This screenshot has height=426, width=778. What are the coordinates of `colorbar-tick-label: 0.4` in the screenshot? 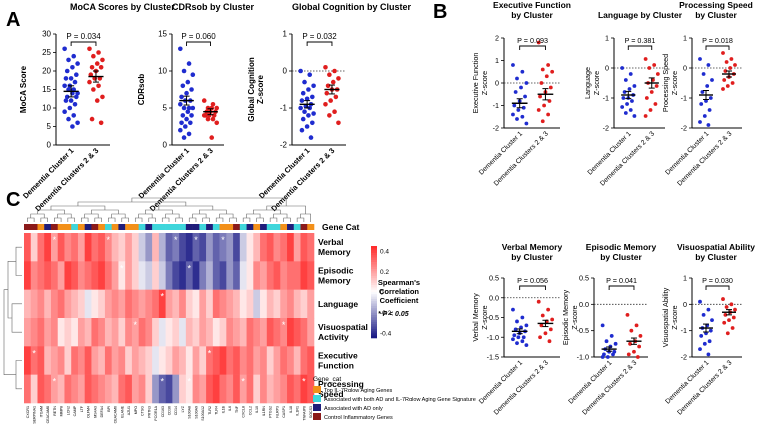 It's located at (384, 252).